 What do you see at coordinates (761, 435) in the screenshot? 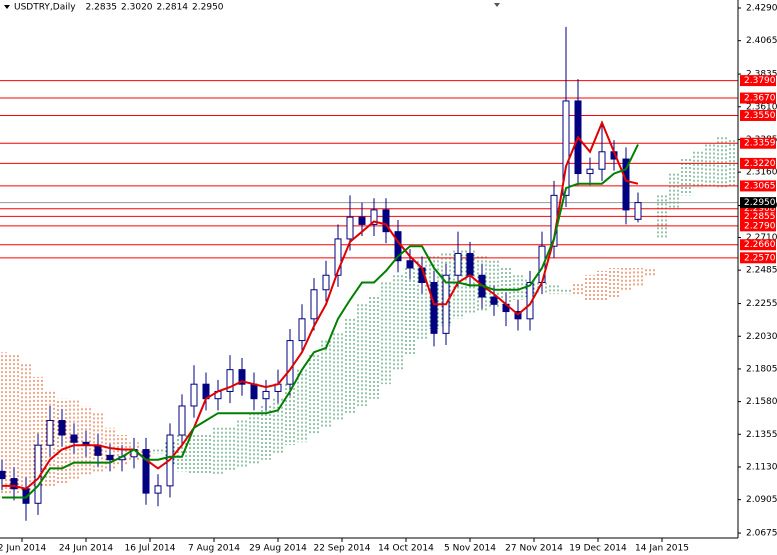
I see `y-tick-label: 2.1355` at bounding box center [761, 435].